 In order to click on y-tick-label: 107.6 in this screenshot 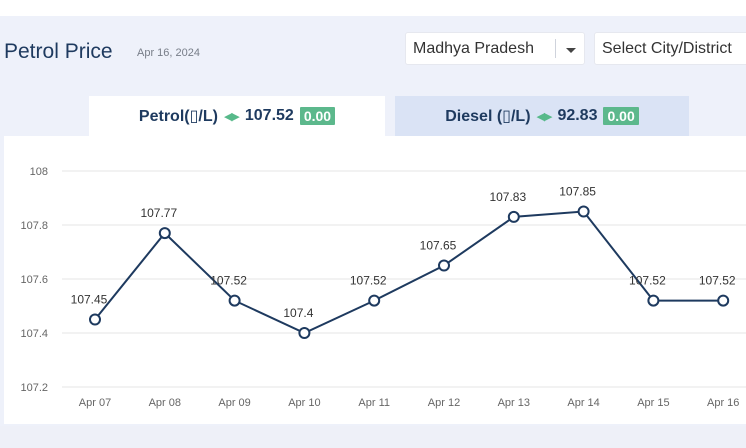, I will do `click(34, 280)`.